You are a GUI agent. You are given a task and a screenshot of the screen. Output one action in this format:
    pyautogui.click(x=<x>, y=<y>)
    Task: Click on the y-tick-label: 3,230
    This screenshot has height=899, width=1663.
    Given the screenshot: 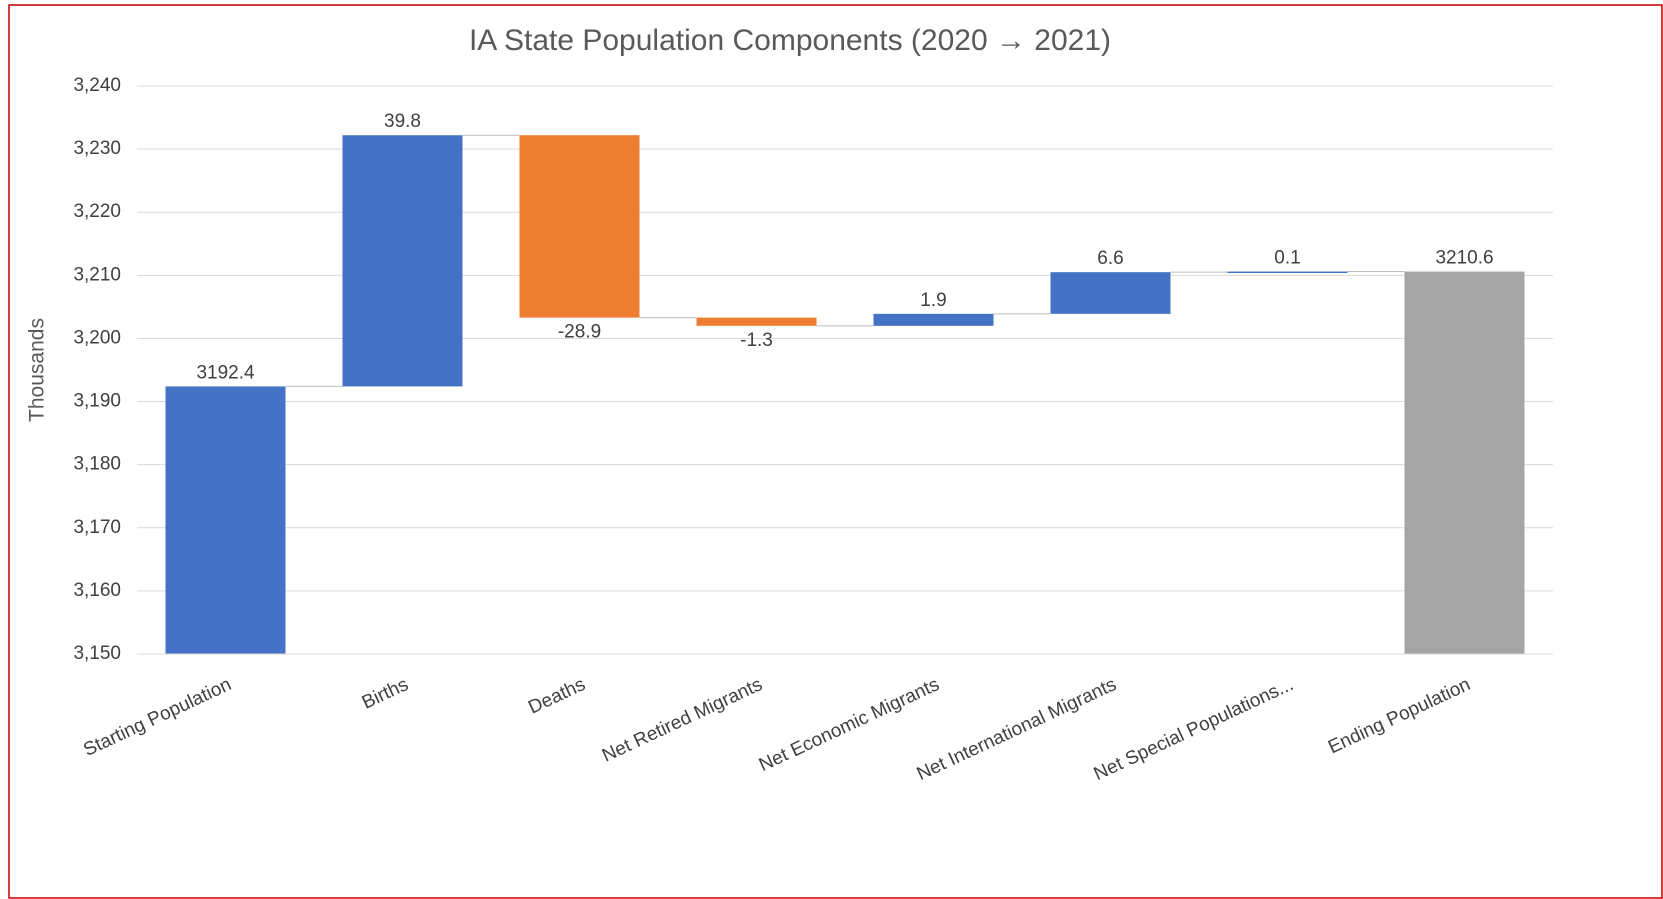 What is the action you would take?
    pyautogui.click(x=97, y=148)
    